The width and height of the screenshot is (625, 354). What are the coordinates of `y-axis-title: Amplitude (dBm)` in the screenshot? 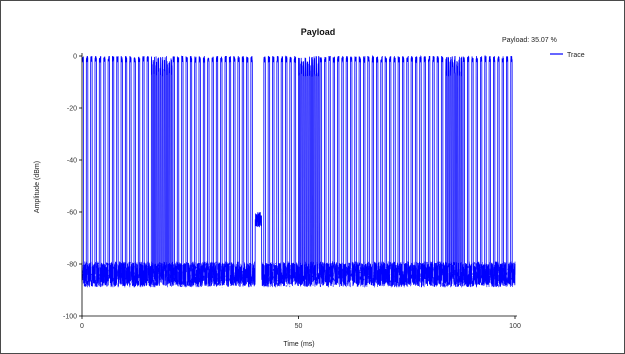 It's located at (37, 187).